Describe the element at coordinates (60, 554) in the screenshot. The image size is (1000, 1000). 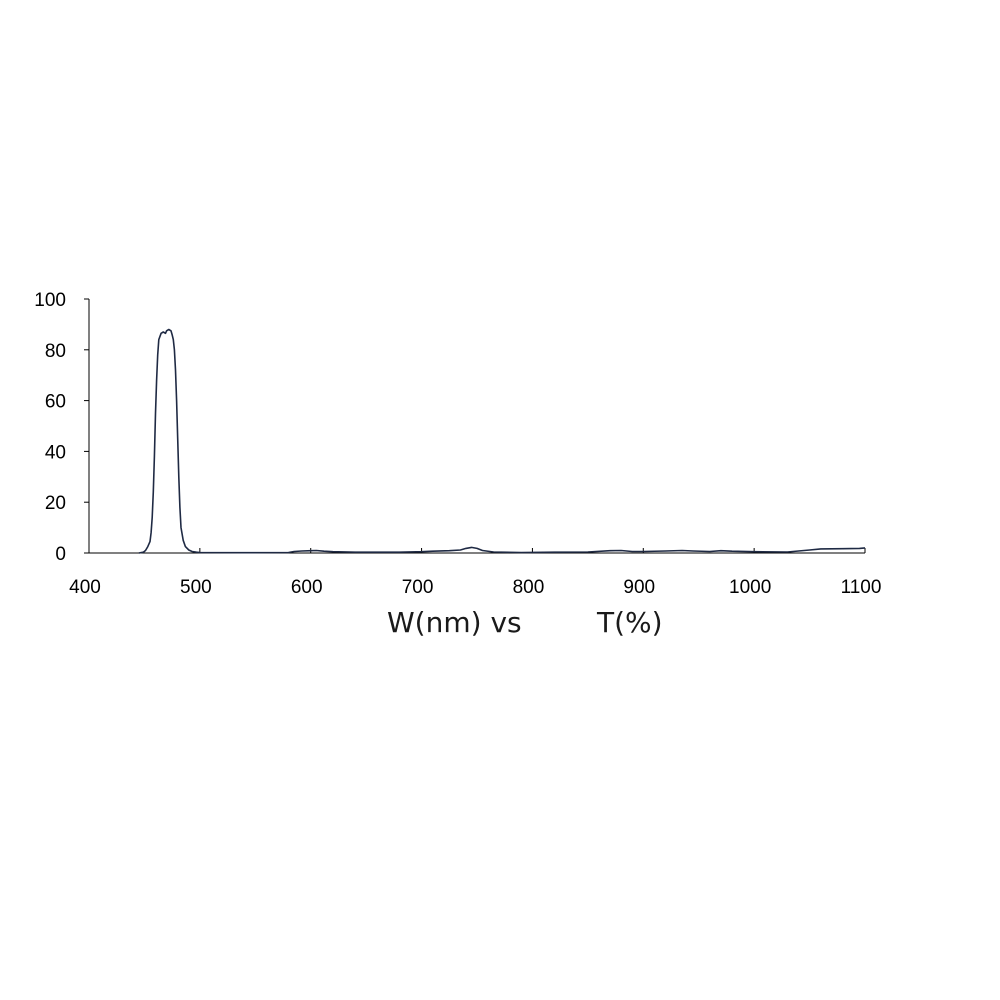
I see `y-tick-label: 0` at that location.